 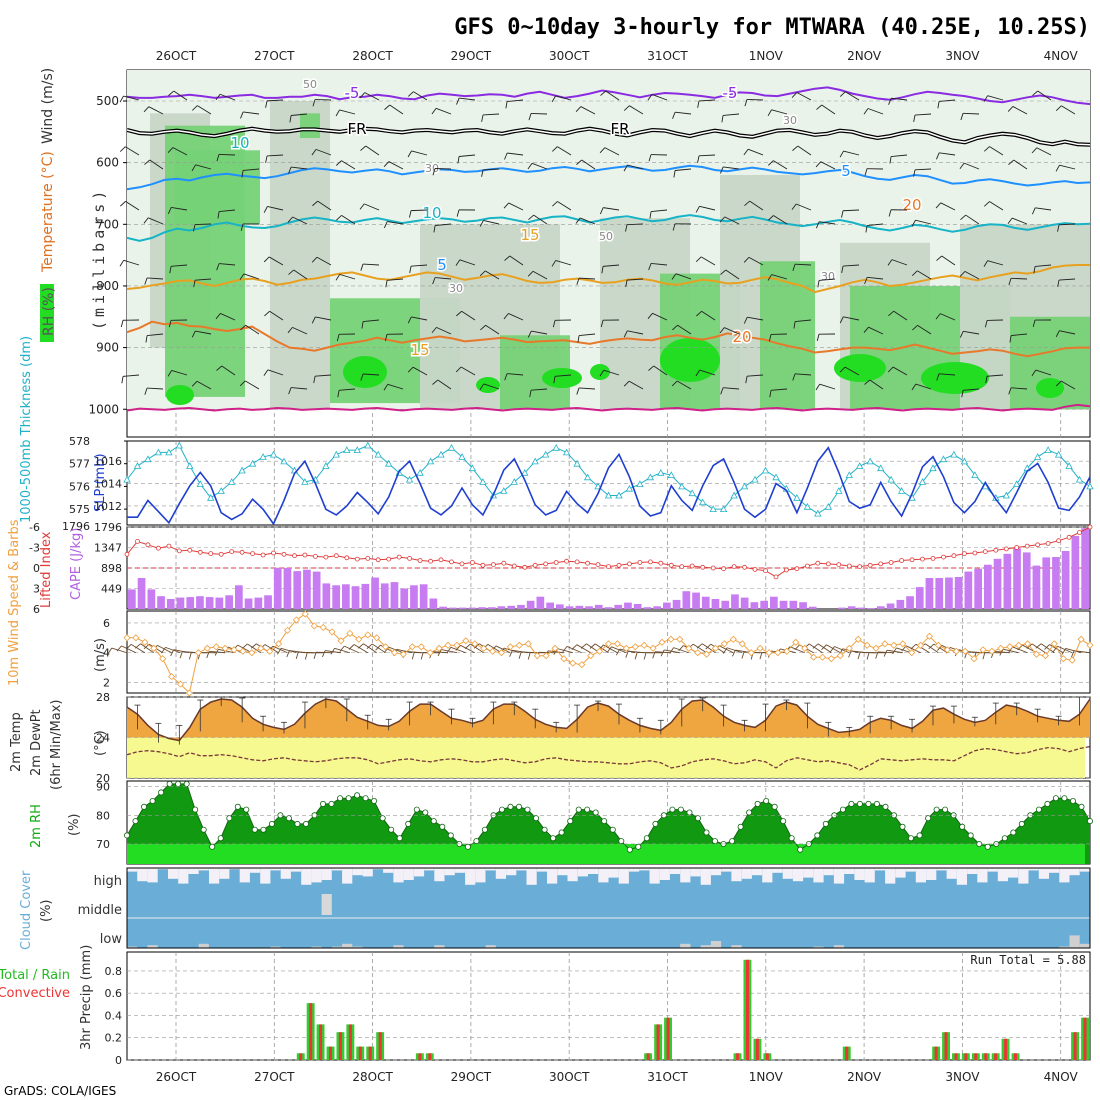 What do you see at coordinates (606, 757) in the screenshot?
I see `dewpoint-band` at bounding box center [606, 757].